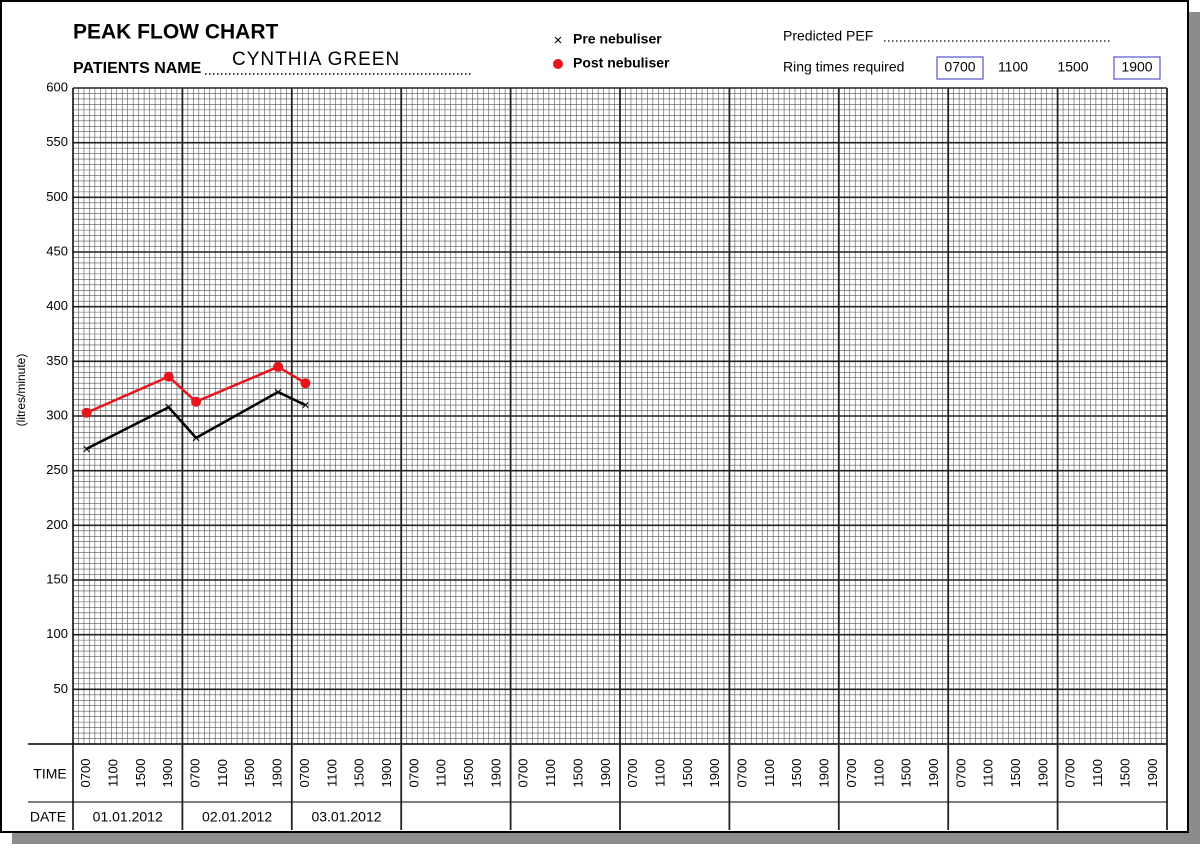 The height and width of the screenshot is (849, 1200). I want to click on y-tick-label: 400, so click(57, 305).